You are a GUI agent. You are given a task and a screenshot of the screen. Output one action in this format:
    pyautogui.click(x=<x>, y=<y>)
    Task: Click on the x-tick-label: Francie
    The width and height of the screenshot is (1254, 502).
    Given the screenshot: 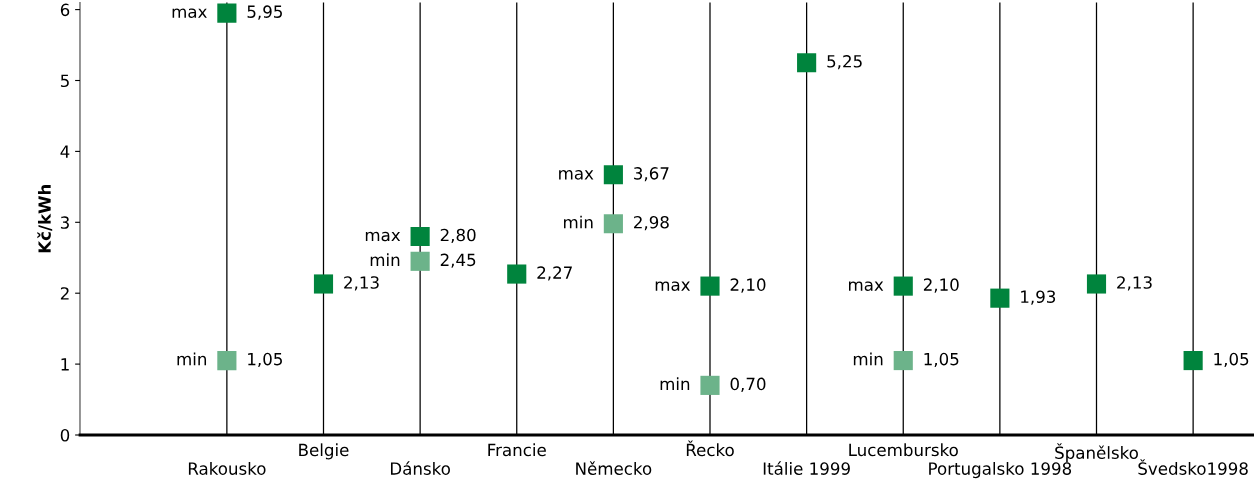 What is the action you would take?
    pyautogui.click(x=517, y=450)
    